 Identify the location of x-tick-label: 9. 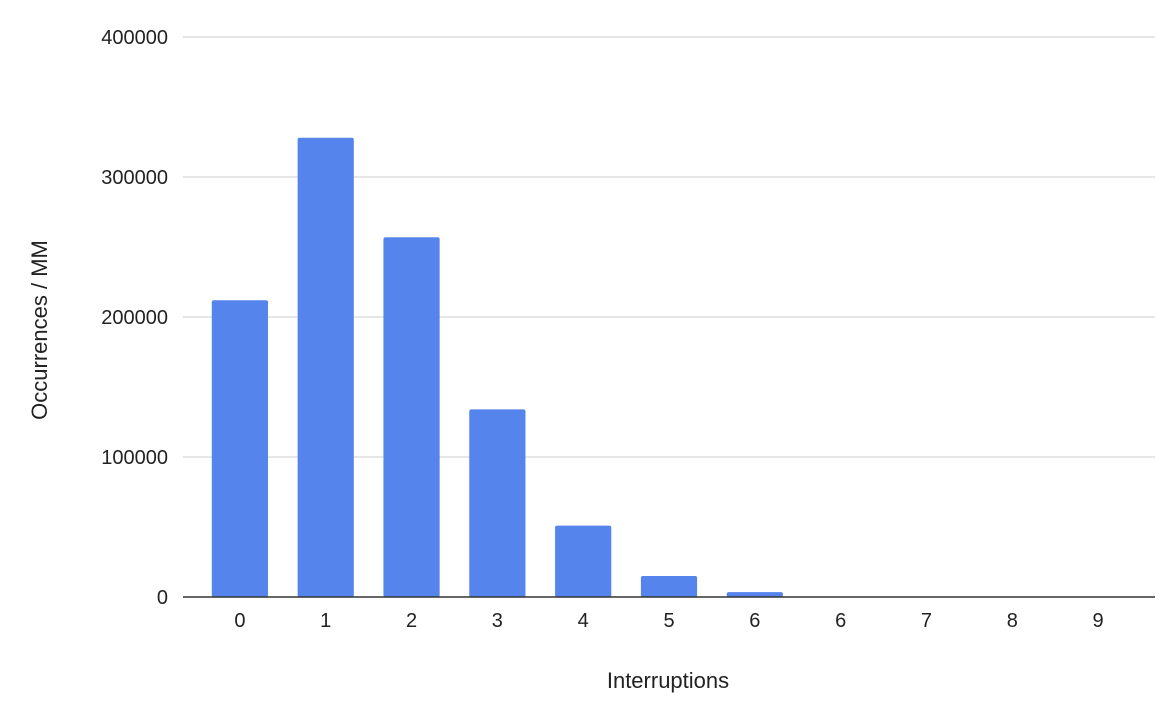
(1098, 621).